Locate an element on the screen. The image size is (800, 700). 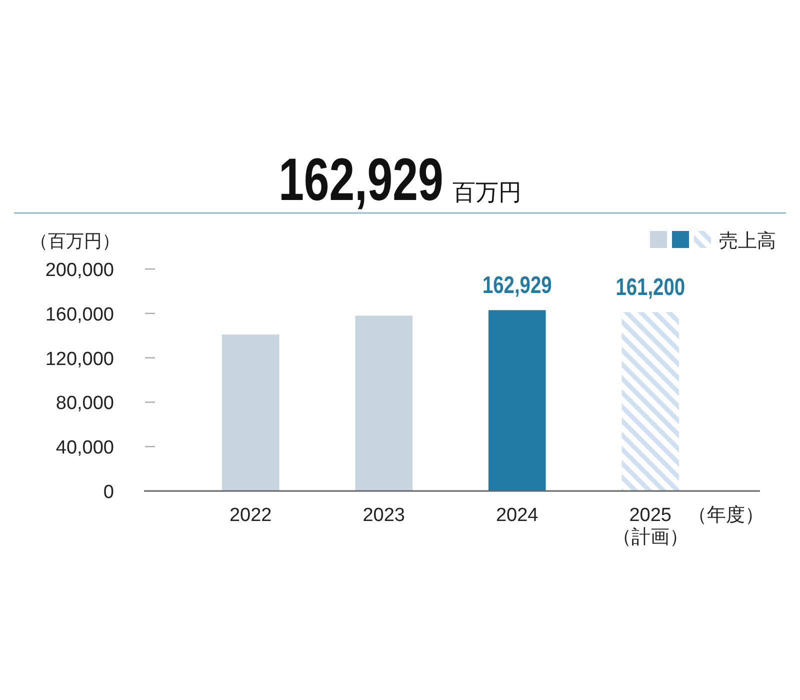
y-tick-label: 200,000 is located at coordinates (79, 270).